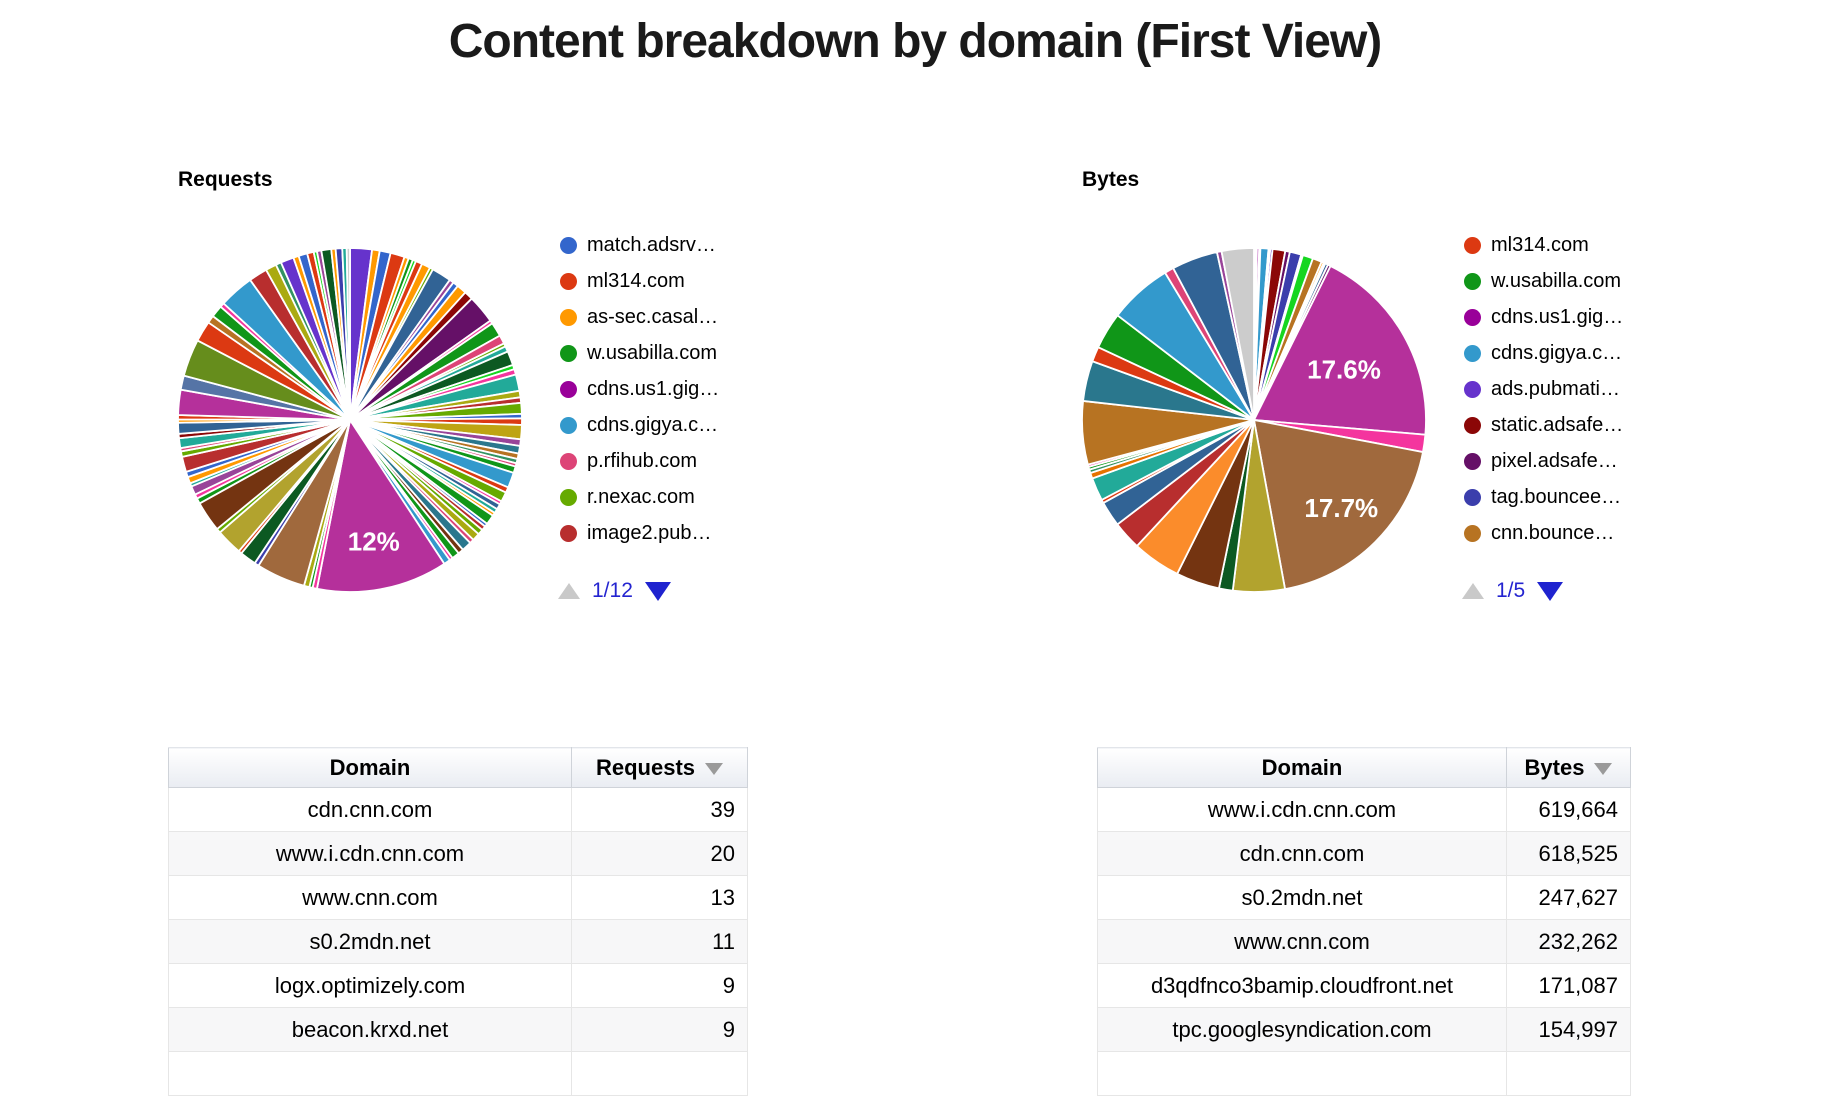 This screenshot has height=1096, width=1830. What do you see at coordinates (659, 897) in the screenshot?
I see `value-cell: 13` at bounding box center [659, 897].